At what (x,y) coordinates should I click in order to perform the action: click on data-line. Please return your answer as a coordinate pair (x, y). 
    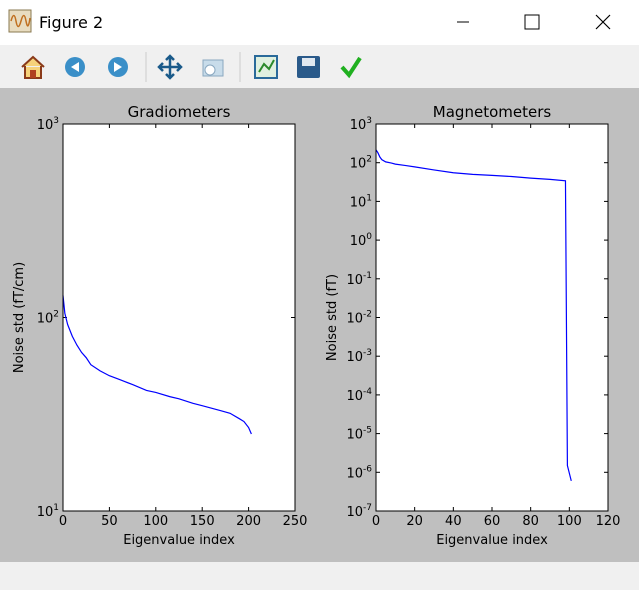
    Looking at the image, I should click on (157, 365).